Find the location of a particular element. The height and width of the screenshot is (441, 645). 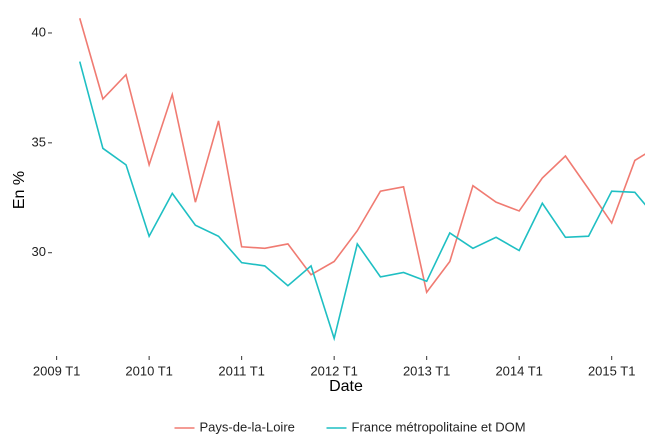

x-tick-label: 2011 T1 is located at coordinates (241, 370).